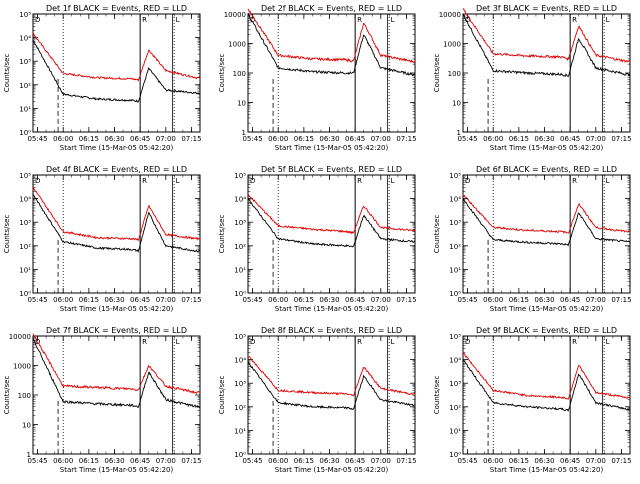 This screenshot has width=640, height=484. Describe the element at coordinates (331, 169) in the screenshot. I see `panel-title: Det 5f BLACK = Events, RED = LLD` at that location.